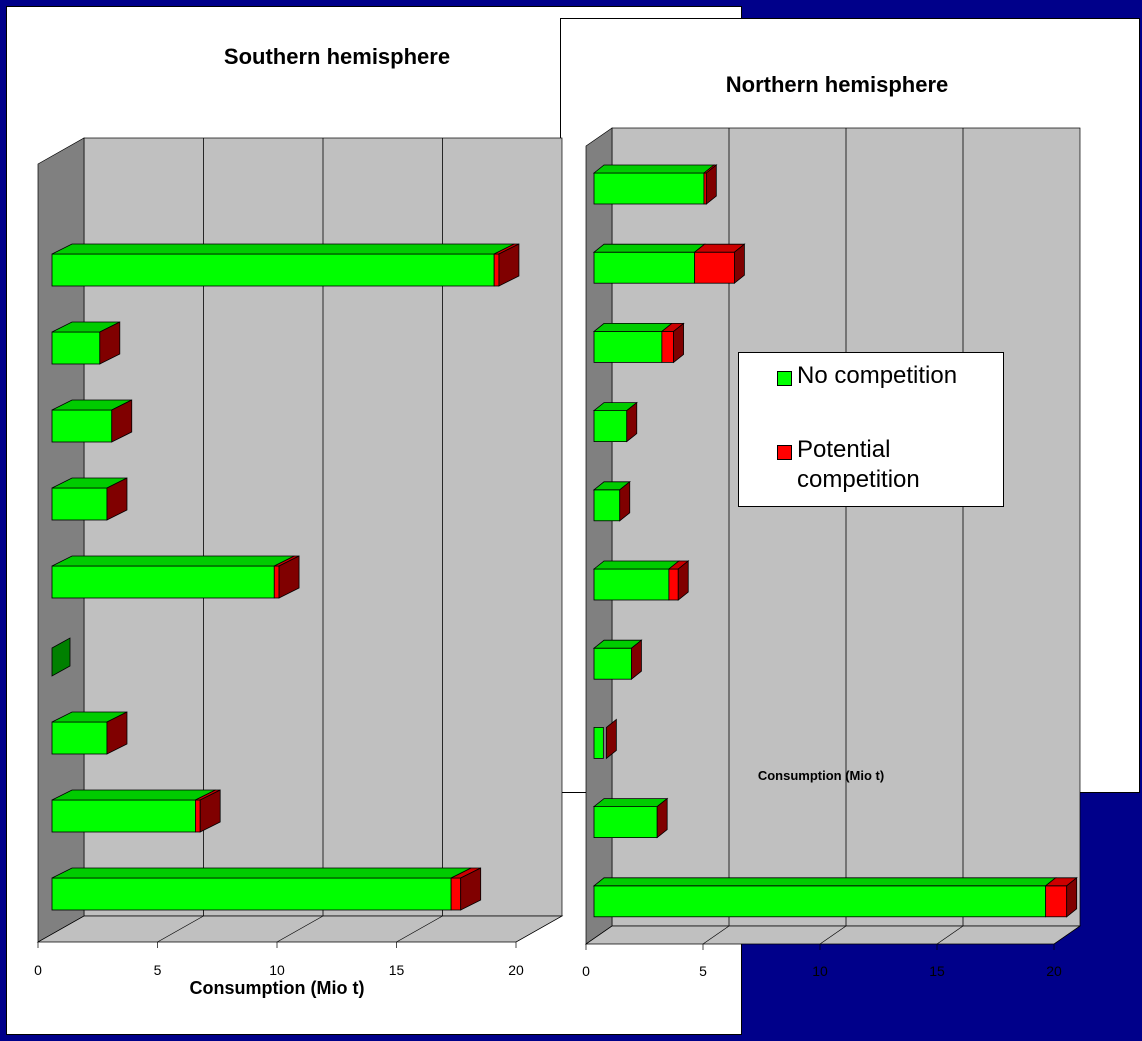 This screenshot has height=1041, width=1142. I want to click on north-tick-label: 10, so click(820, 971).